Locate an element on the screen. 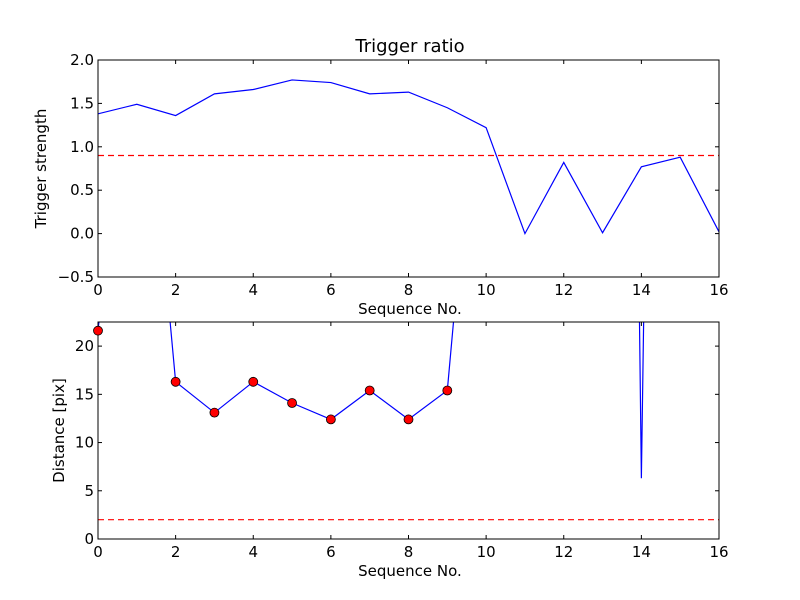  y-tick-label: 2.0 is located at coordinates (82, 60).